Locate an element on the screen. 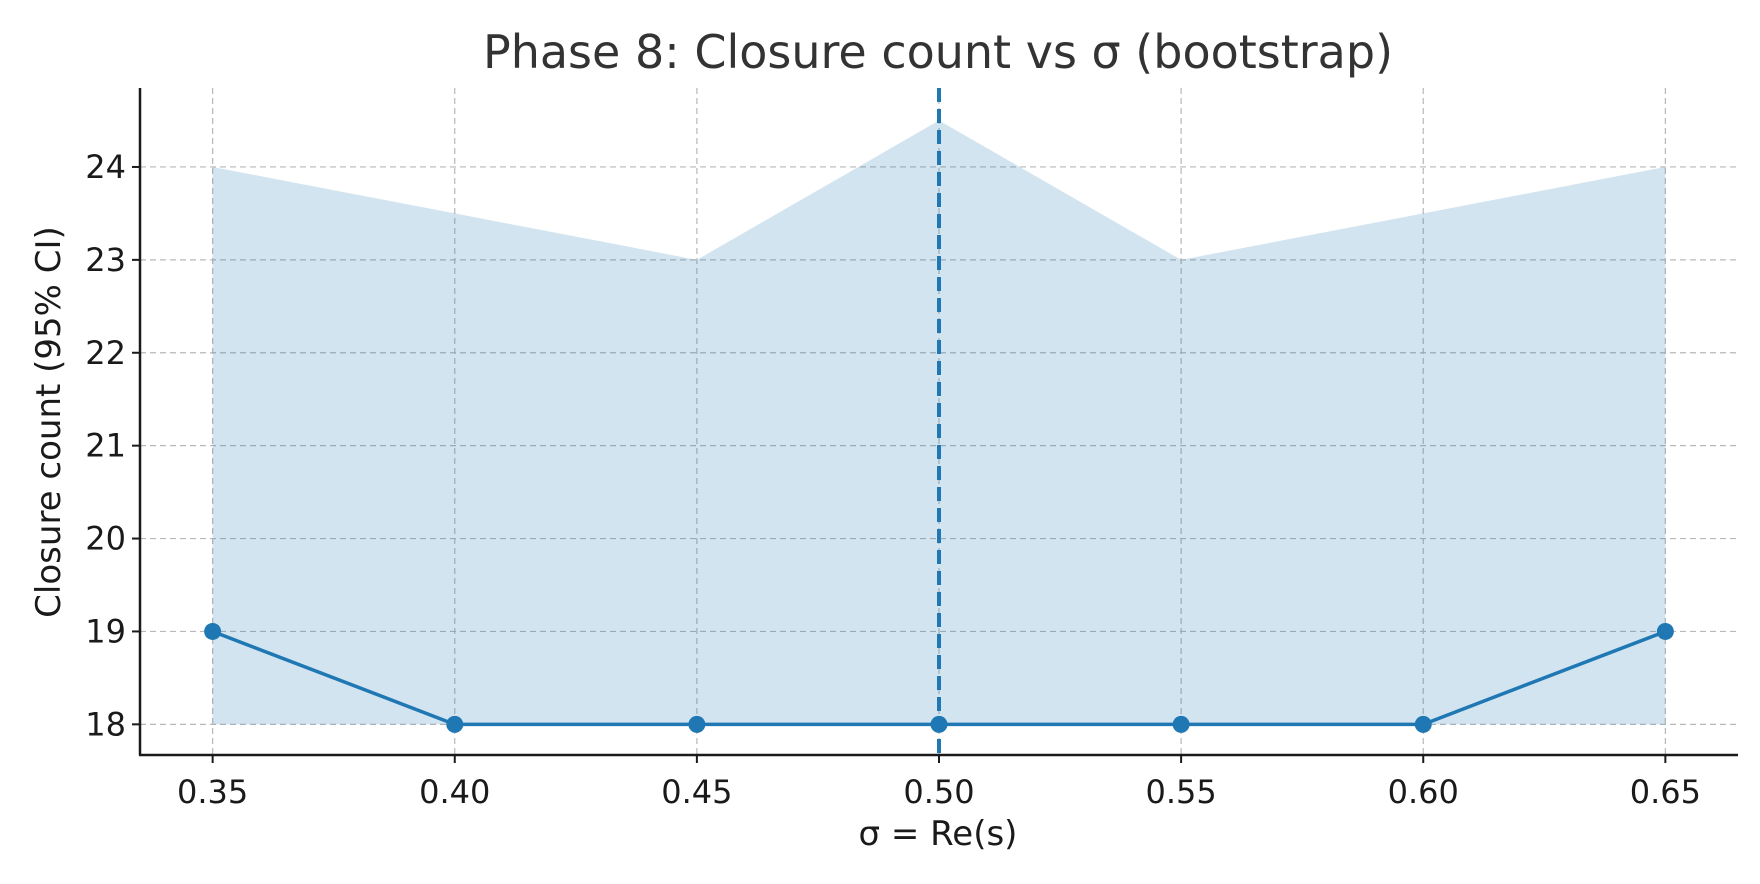 This screenshot has width=1760, height=884. x-tick-label: 0.35 is located at coordinates (212, 792).